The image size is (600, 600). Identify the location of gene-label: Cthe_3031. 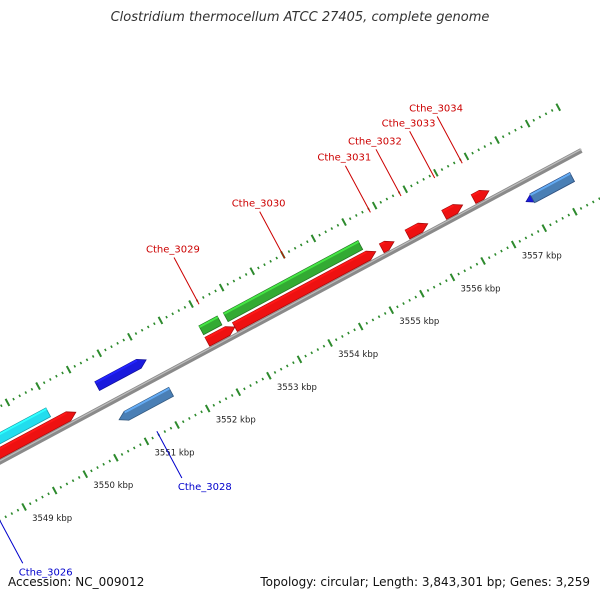
(344, 158).